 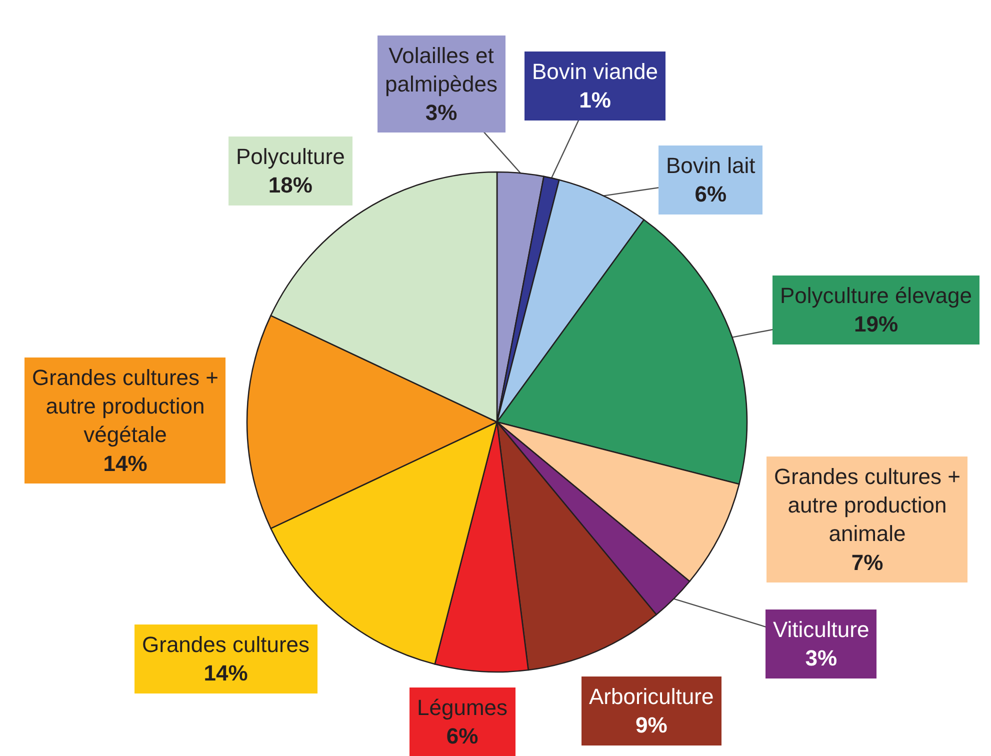 I want to click on slice-label: Grandes cultures, so click(x=226, y=644).